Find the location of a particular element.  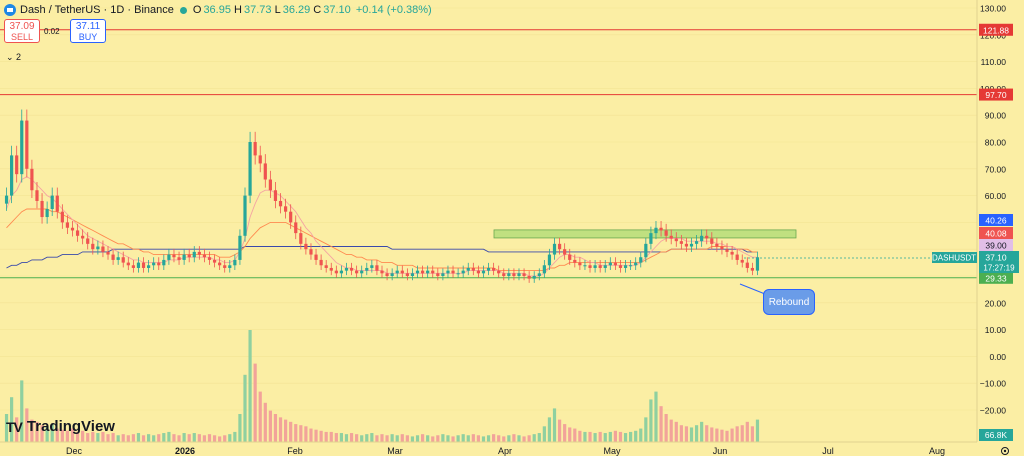

price-tick-label: 130.00 is located at coordinates (993, 9).